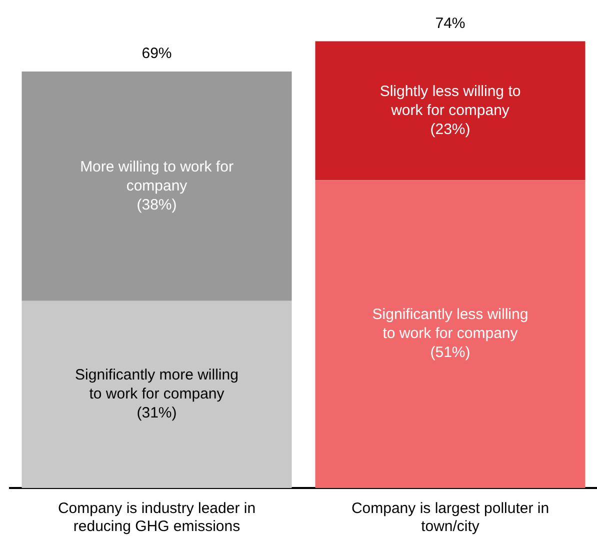 The image size is (597, 548). I want to click on data-label: Significantly less willing to work for company (51%), so click(450, 334).